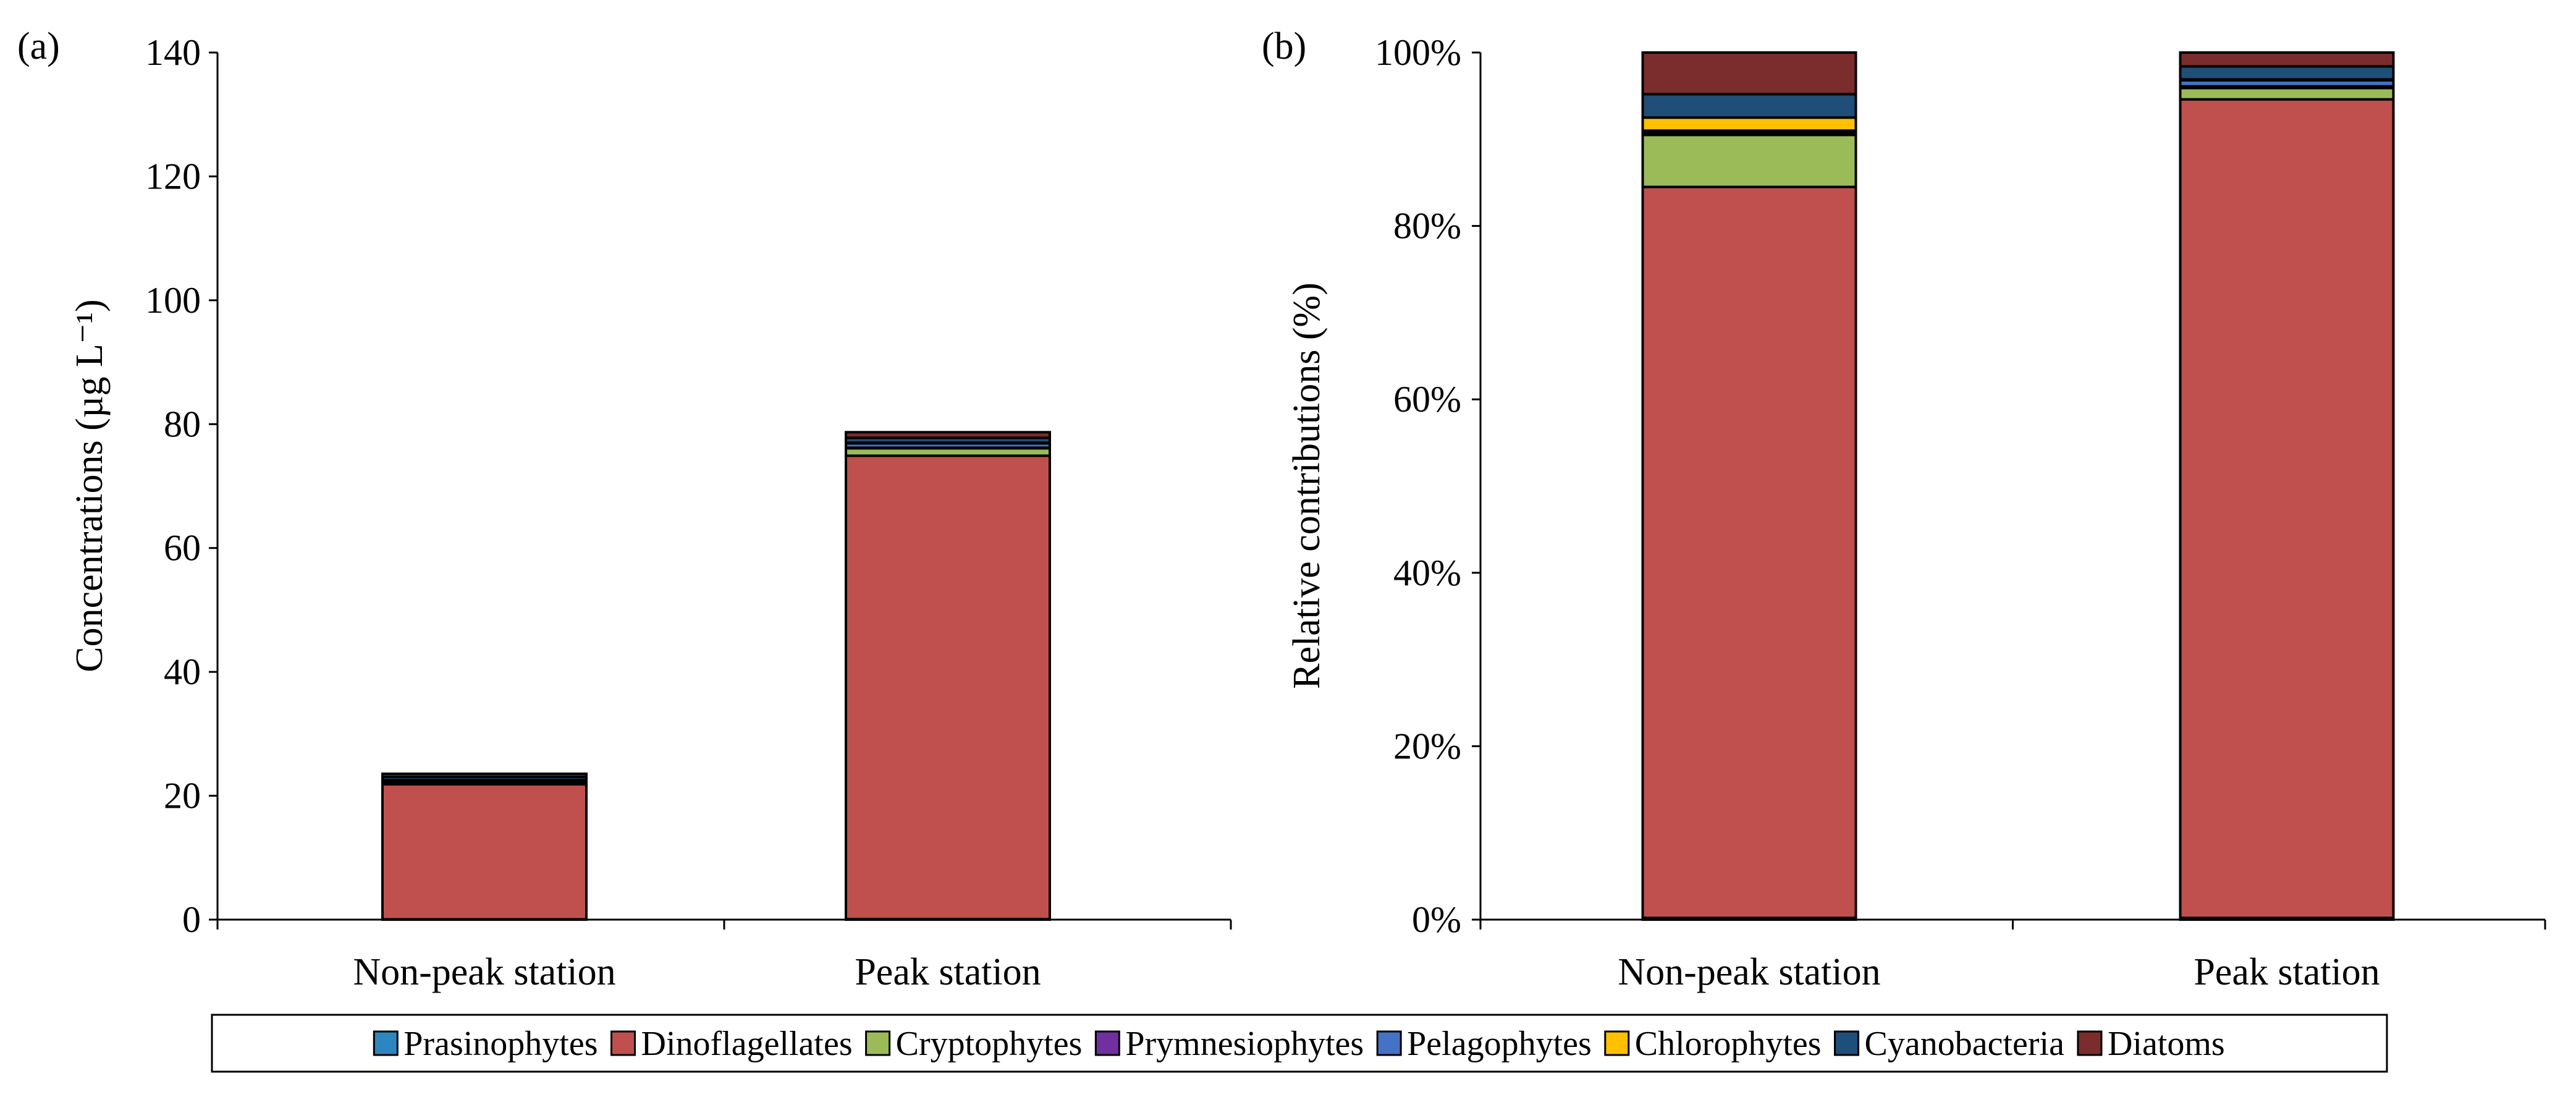 The width and height of the screenshot is (2576, 1097). I want to click on legend-item-cryptophytes: Cryptophytes, so click(974, 1044).